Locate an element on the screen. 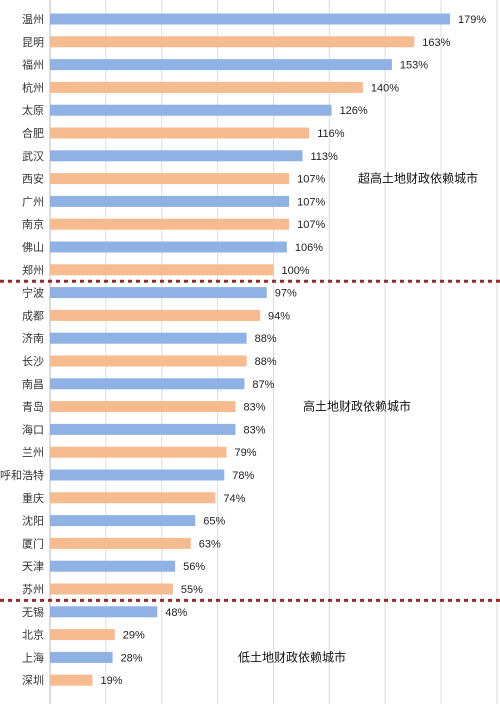 Image resolution: width=500 pixels, height=704 pixels. value-label: 48% is located at coordinates (176, 613).